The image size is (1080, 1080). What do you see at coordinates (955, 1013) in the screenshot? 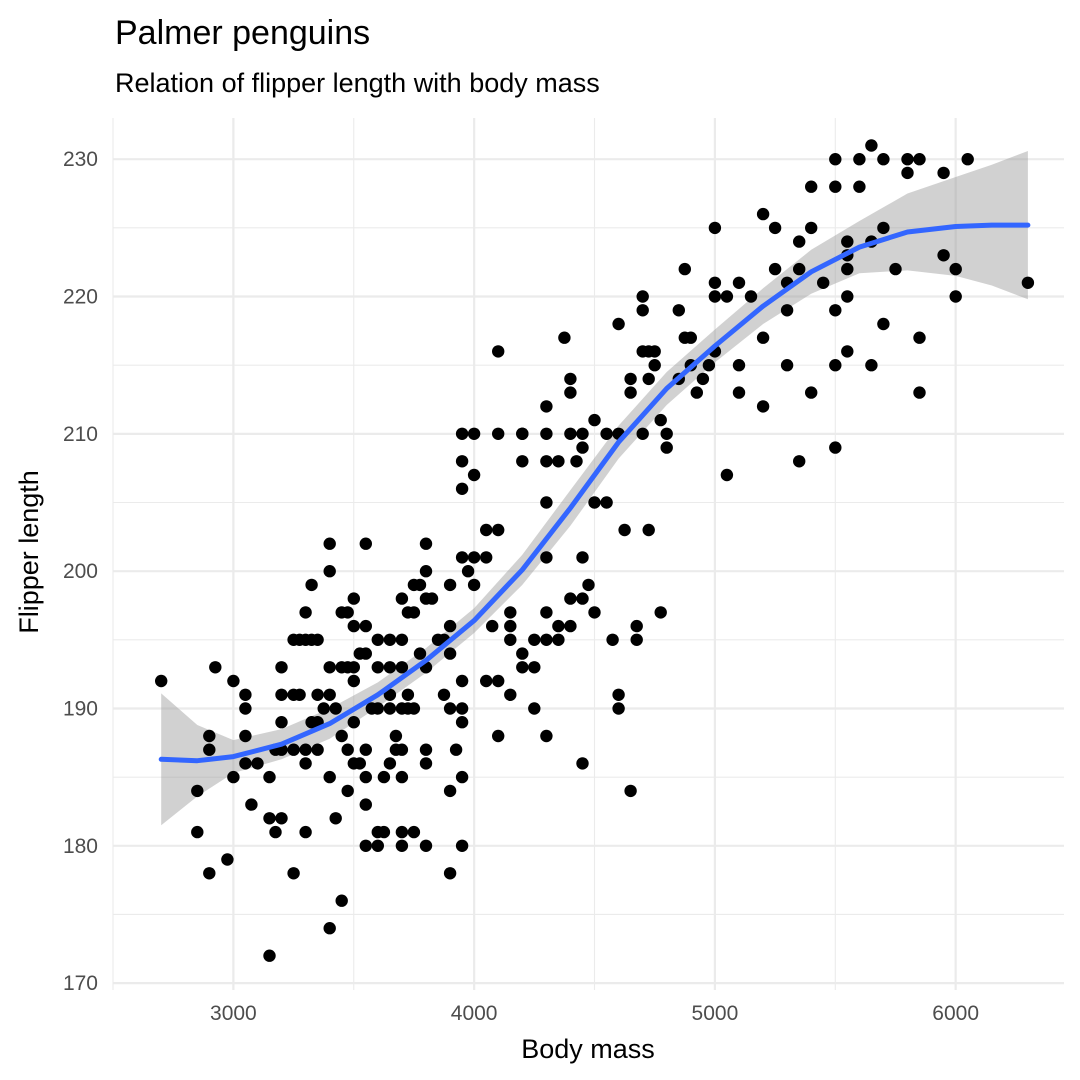
I see `x-tick-label: 6000` at bounding box center [955, 1013].